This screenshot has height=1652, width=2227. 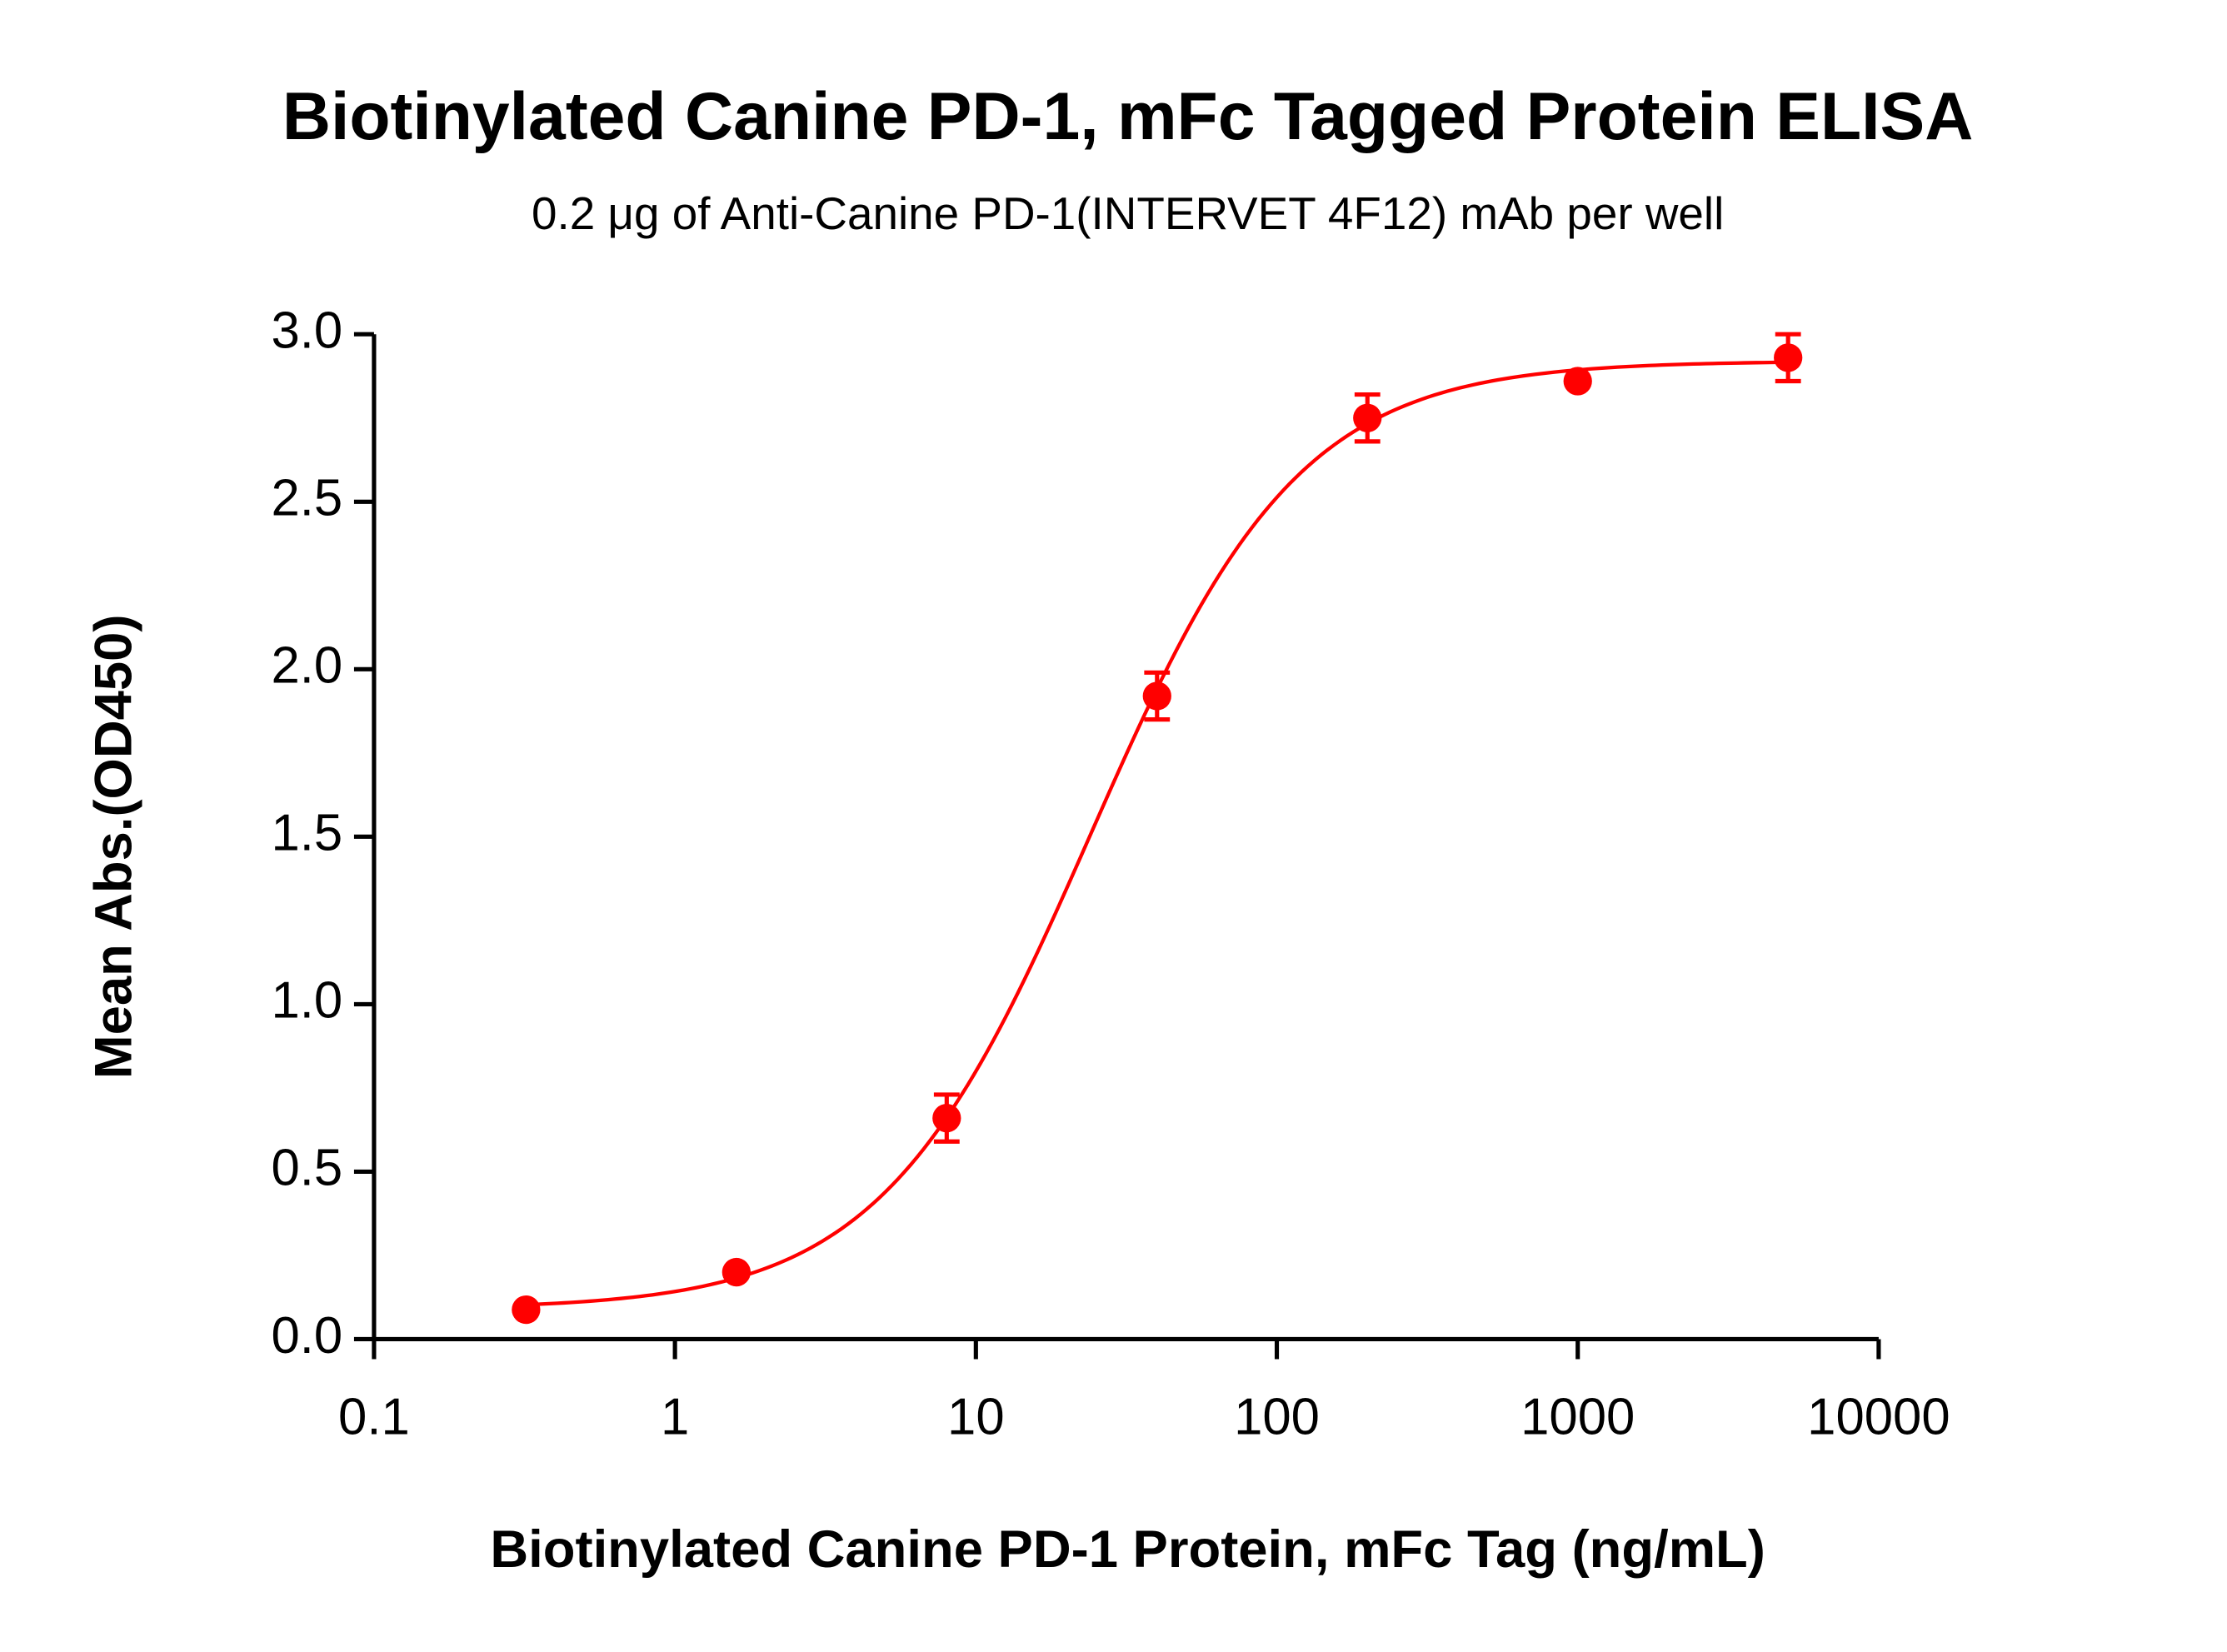 What do you see at coordinates (306, 331) in the screenshot?
I see `y-tick-label: 3.0` at bounding box center [306, 331].